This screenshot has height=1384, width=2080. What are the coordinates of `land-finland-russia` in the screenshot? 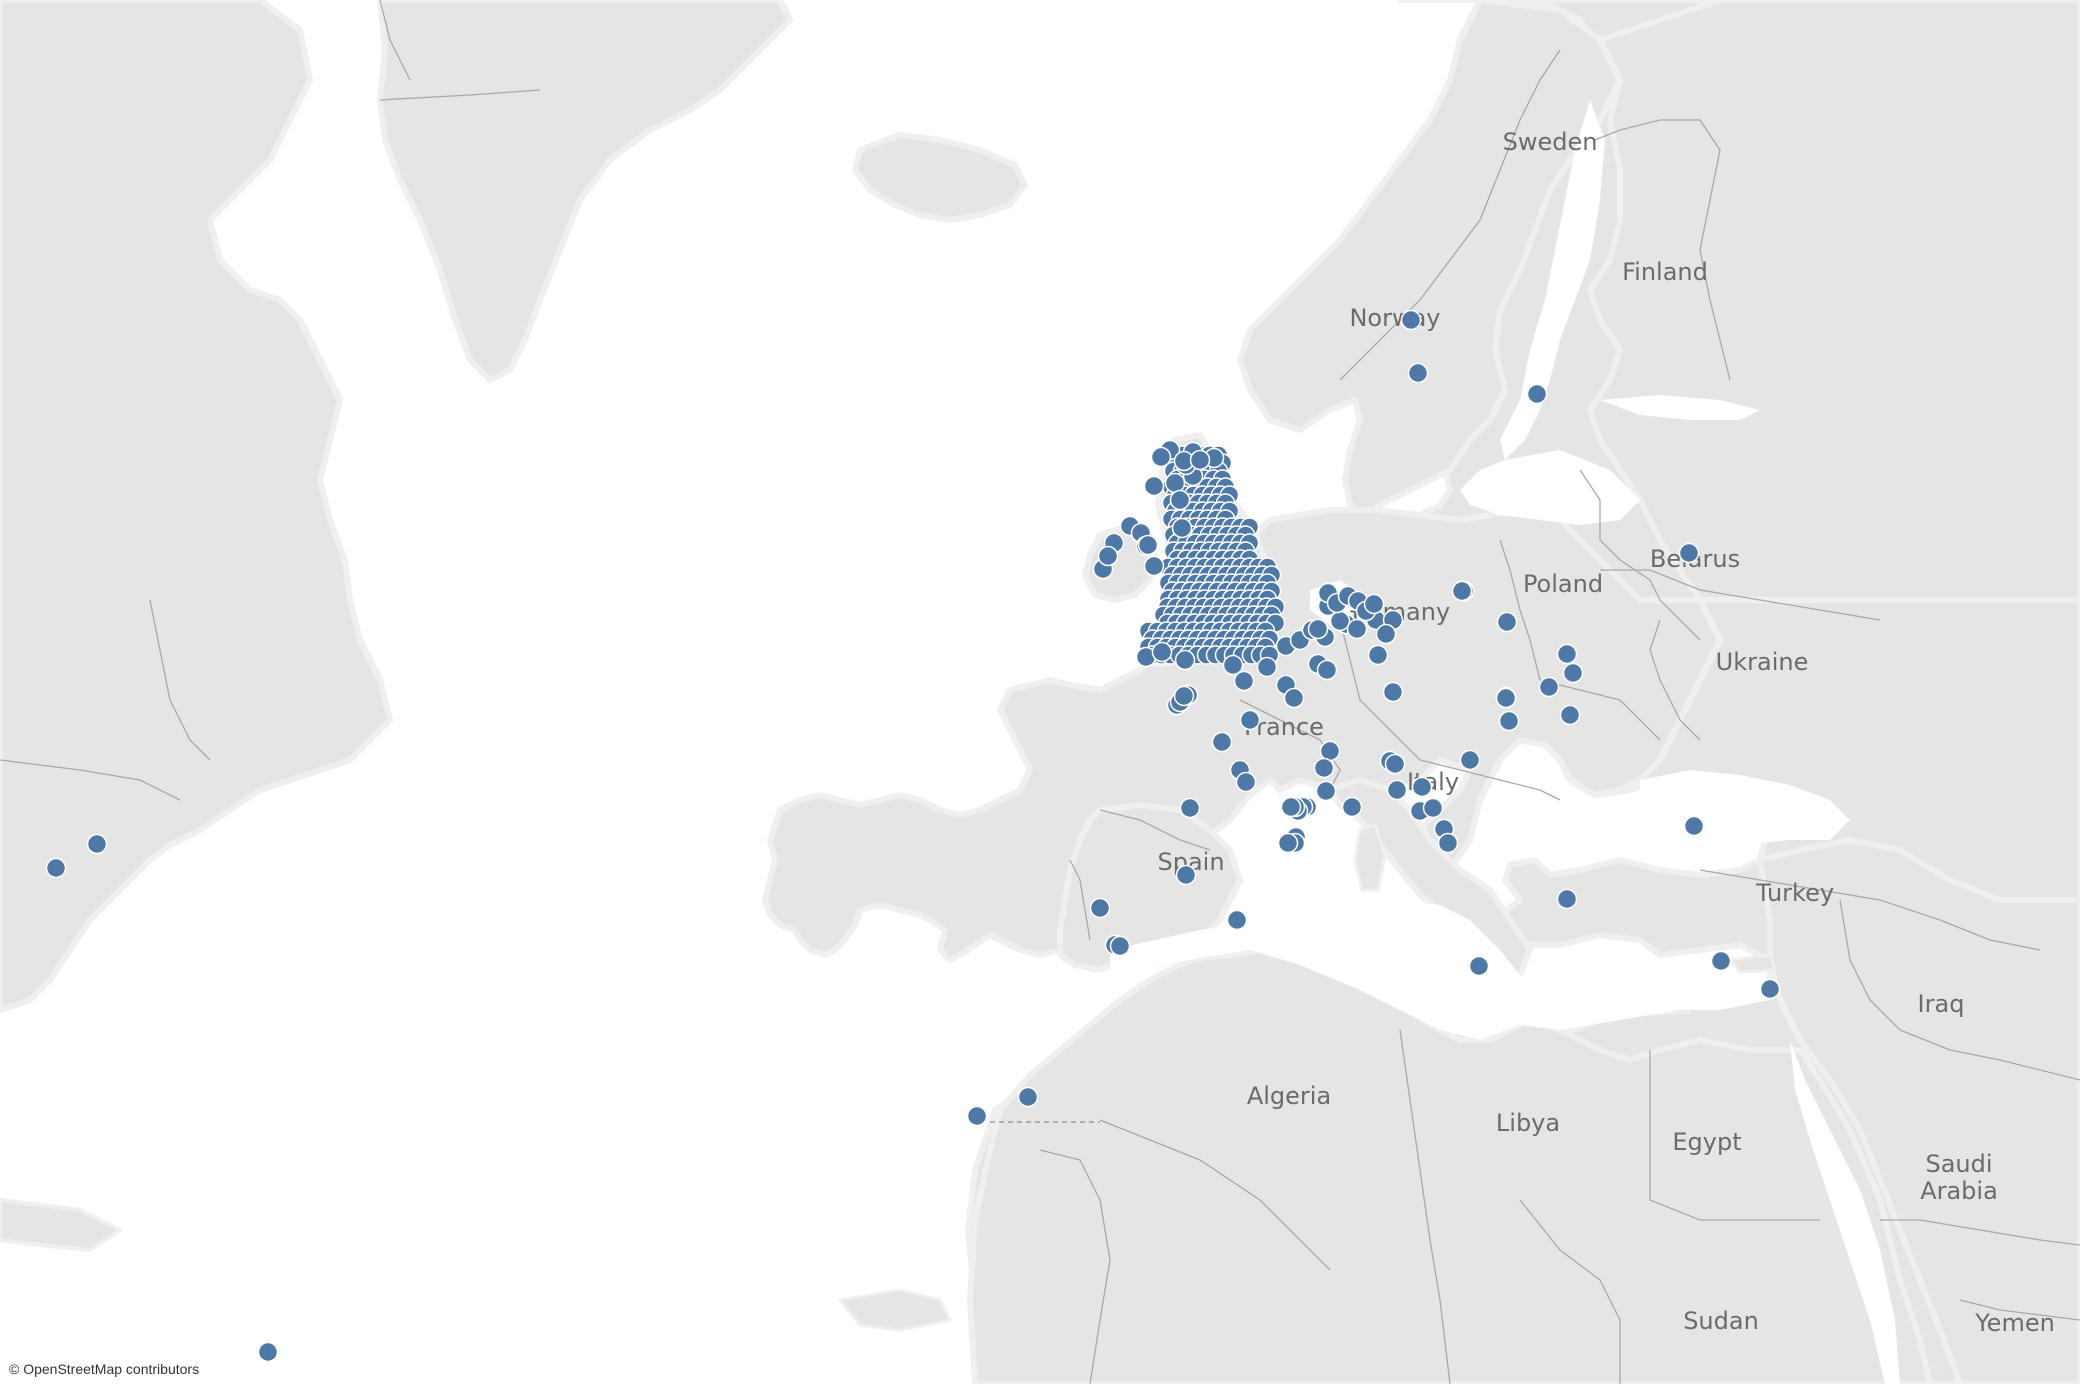 It's located at (1833, 301).